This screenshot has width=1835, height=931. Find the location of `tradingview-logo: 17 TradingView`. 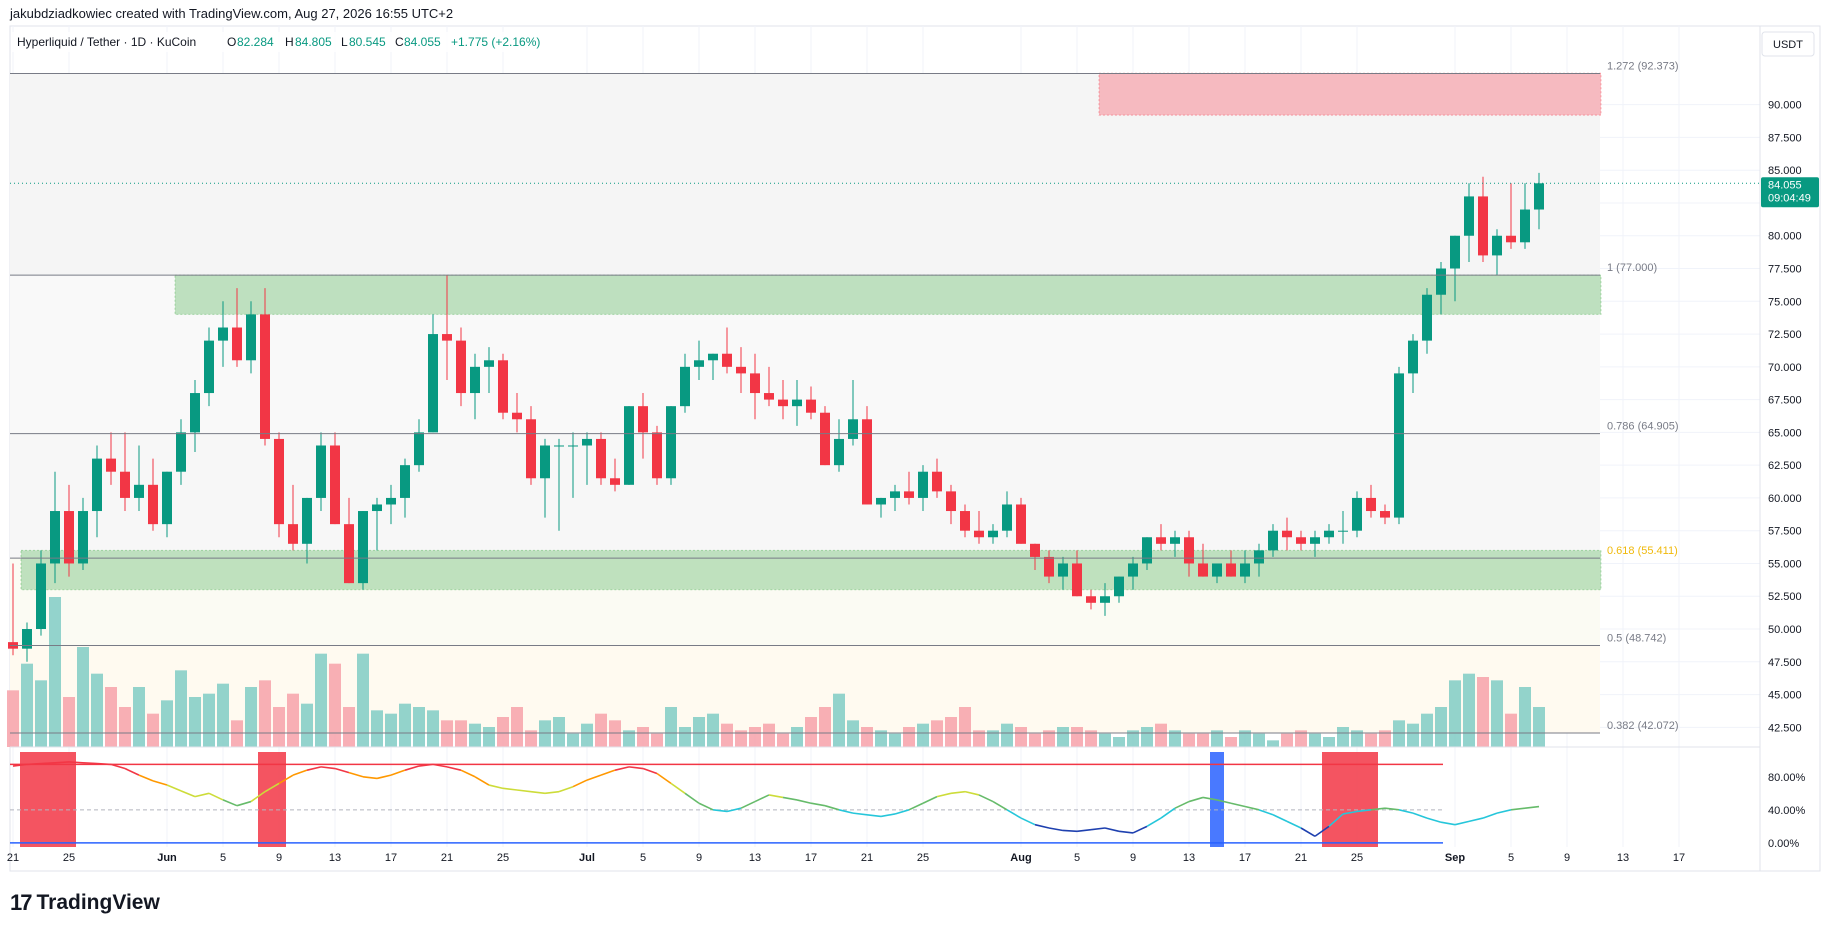

tradingview-logo: 17 TradingView is located at coordinates (85, 903).